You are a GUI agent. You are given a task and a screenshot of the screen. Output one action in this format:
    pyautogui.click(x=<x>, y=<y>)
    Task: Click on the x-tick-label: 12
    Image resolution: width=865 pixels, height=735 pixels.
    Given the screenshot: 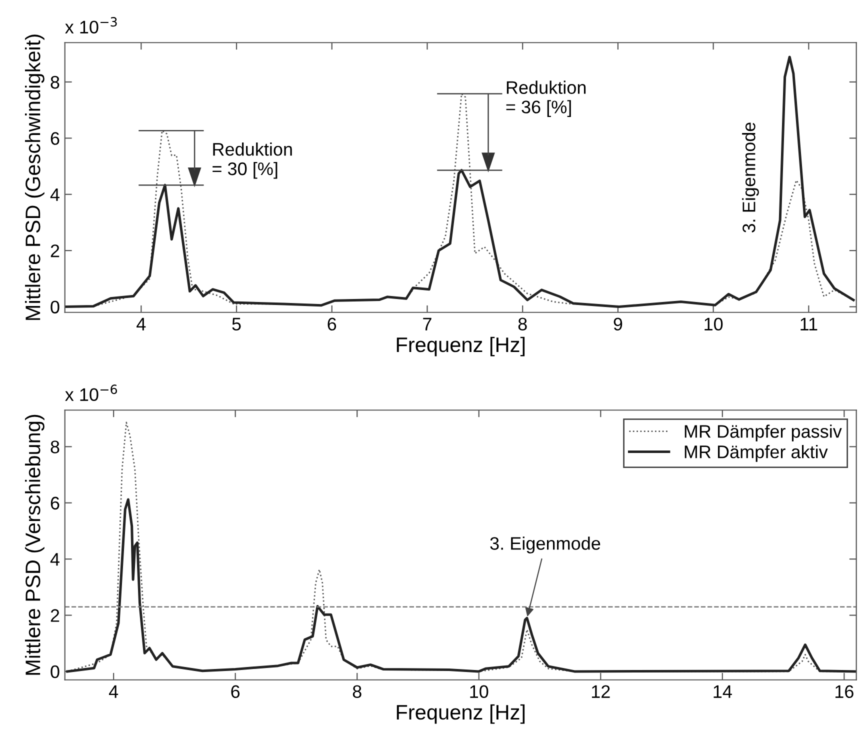 What is the action you would take?
    pyautogui.click(x=601, y=691)
    